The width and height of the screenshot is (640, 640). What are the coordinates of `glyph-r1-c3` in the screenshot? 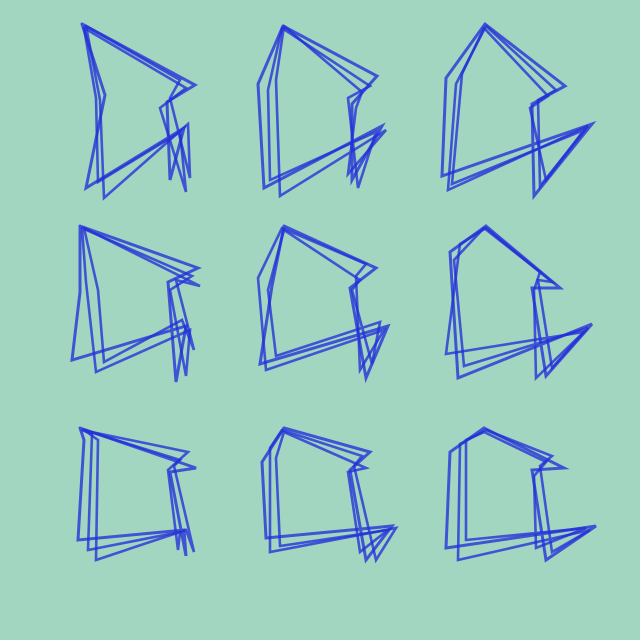 It's located at (518, 111).